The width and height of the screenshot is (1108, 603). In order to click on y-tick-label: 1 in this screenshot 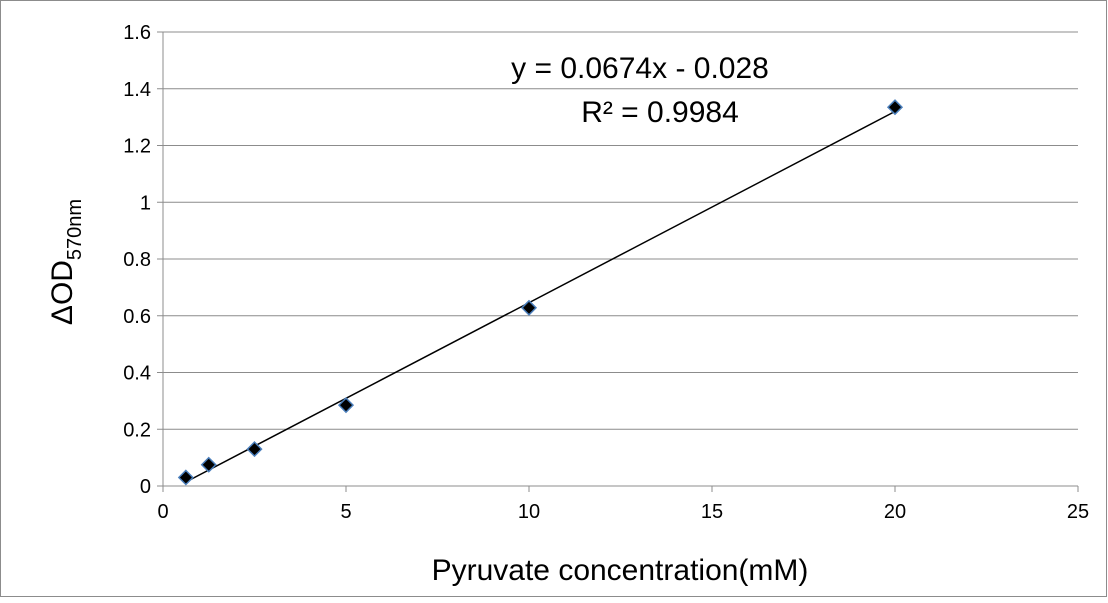, I will do `click(145, 203)`.